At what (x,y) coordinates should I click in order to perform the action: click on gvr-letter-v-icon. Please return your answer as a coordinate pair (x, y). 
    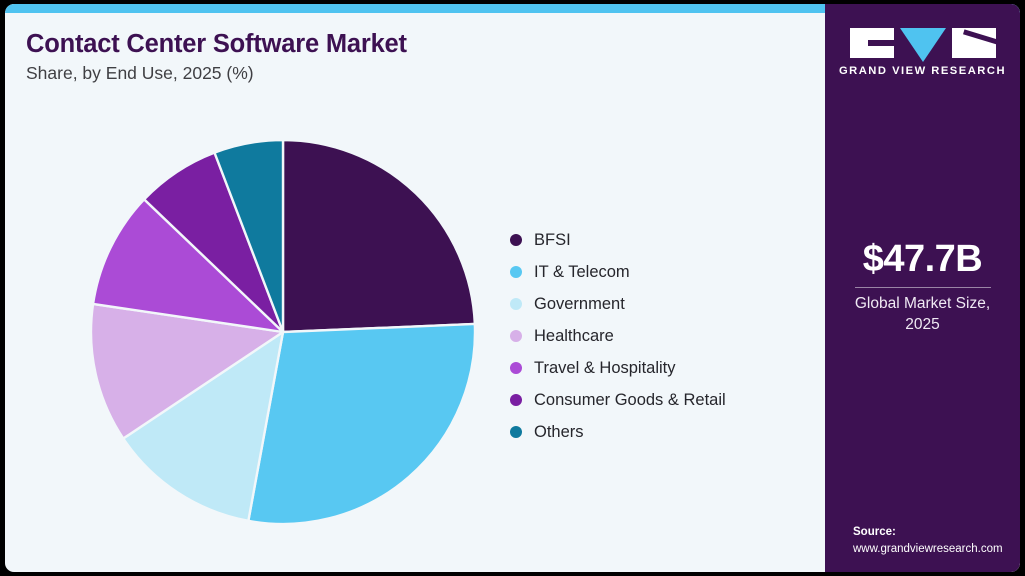
    Looking at the image, I should click on (922, 45).